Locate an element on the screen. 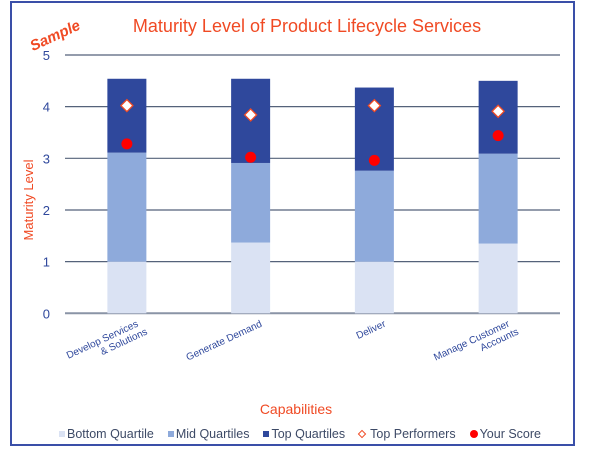  x-tick-label: Develop Services& Solutions is located at coordinates (107, 344).